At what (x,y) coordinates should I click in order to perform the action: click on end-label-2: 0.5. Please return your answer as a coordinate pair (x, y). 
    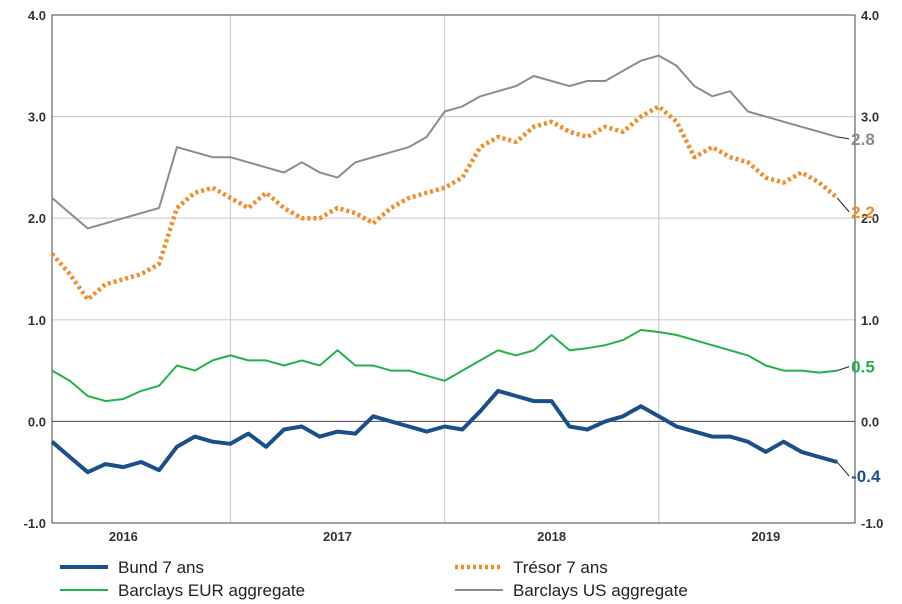
    Looking at the image, I should click on (863, 367).